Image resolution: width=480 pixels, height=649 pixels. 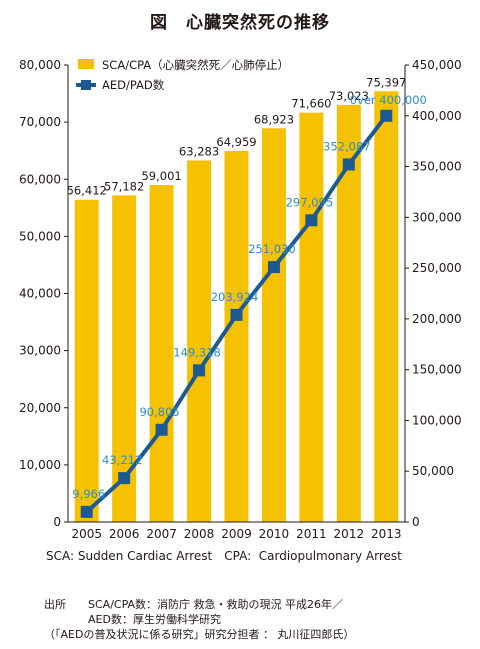 I want to click on aed-value-label: 43,212, so click(x=122, y=460).